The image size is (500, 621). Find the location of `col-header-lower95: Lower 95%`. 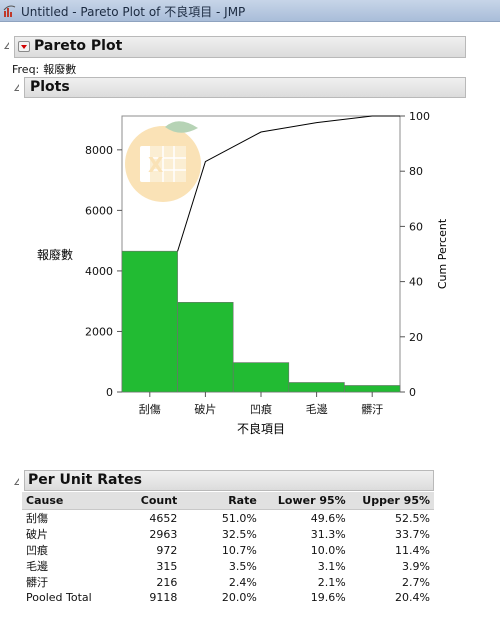

col-header-lower95: Lower 95% is located at coordinates (305, 501).